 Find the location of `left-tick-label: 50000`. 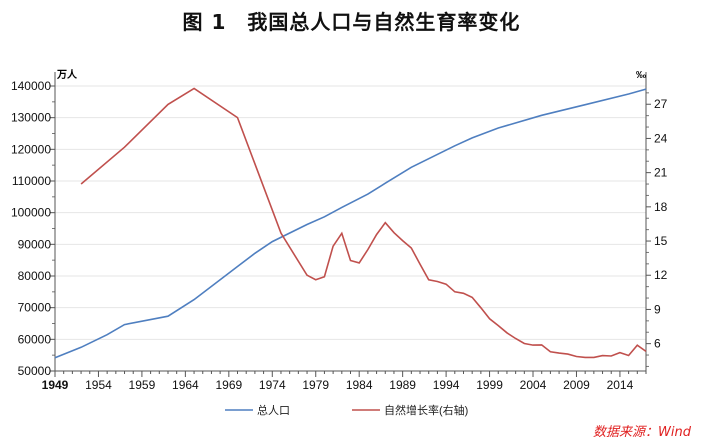

left-tick-label: 50000 is located at coordinates (35, 371).